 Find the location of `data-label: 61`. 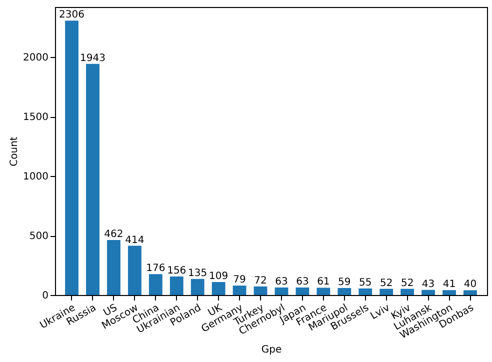

data-label: 61 is located at coordinates (323, 282).